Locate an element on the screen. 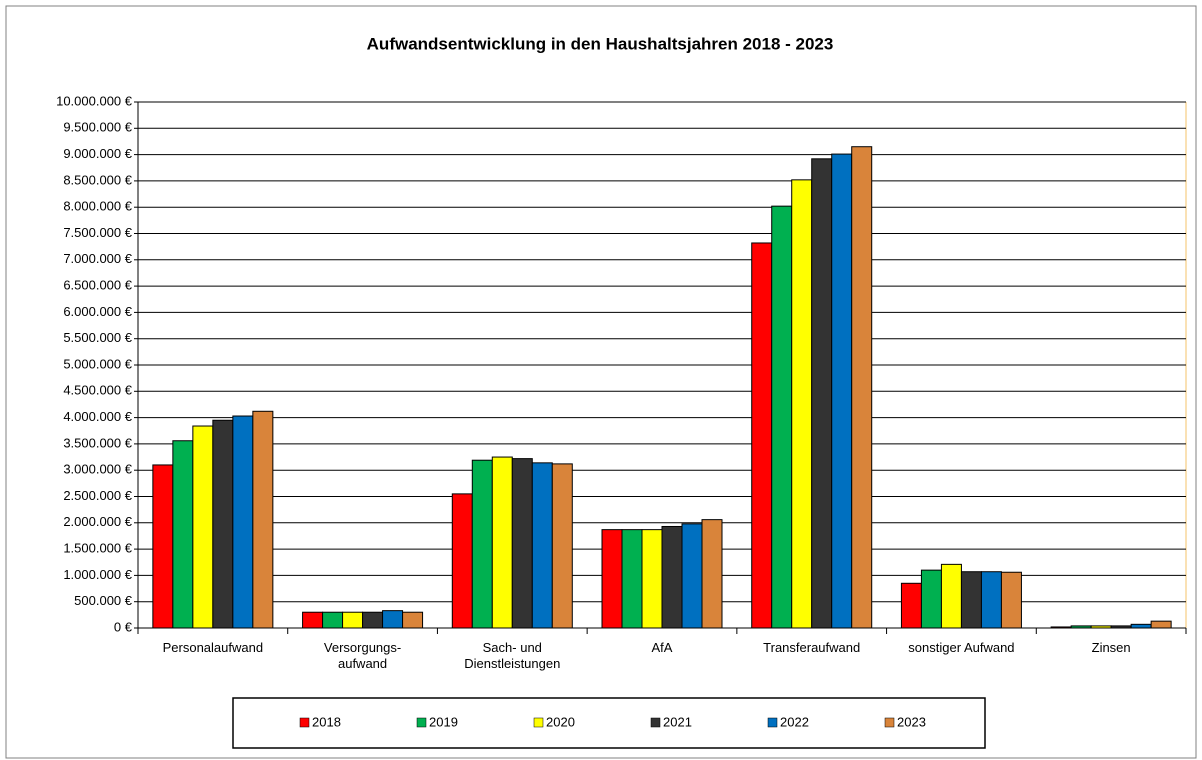  y-tick-label: 6.500.000 € is located at coordinates (97, 285).